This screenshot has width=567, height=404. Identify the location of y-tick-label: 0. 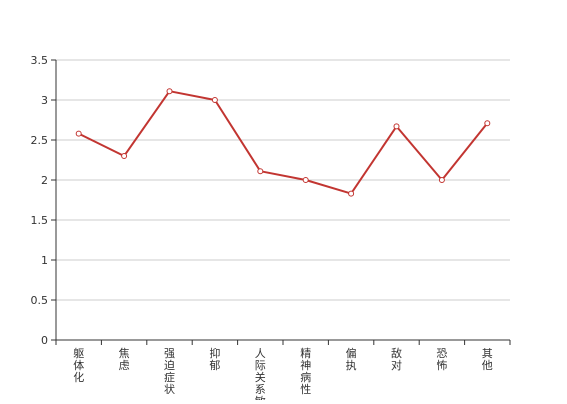
(44, 340).